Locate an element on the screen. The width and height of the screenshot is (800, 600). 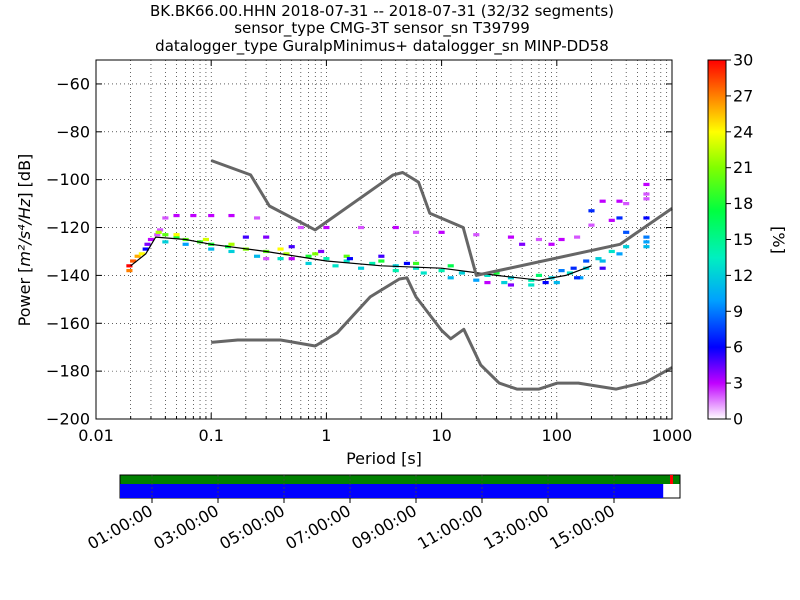
colorbar-label: [%] is located at coordinates (778, 240).